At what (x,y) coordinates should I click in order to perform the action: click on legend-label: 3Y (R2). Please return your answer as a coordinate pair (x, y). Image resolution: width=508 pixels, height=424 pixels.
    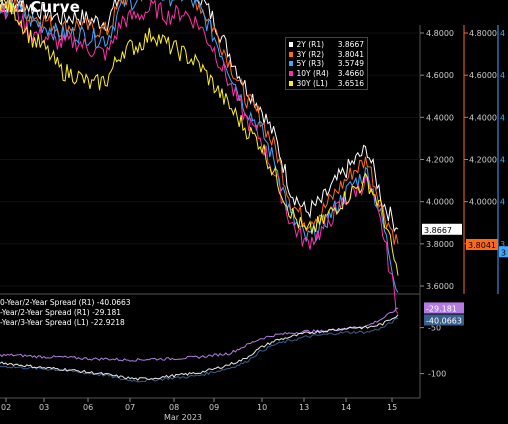
    Looking at the image, I should click on (310, 54).